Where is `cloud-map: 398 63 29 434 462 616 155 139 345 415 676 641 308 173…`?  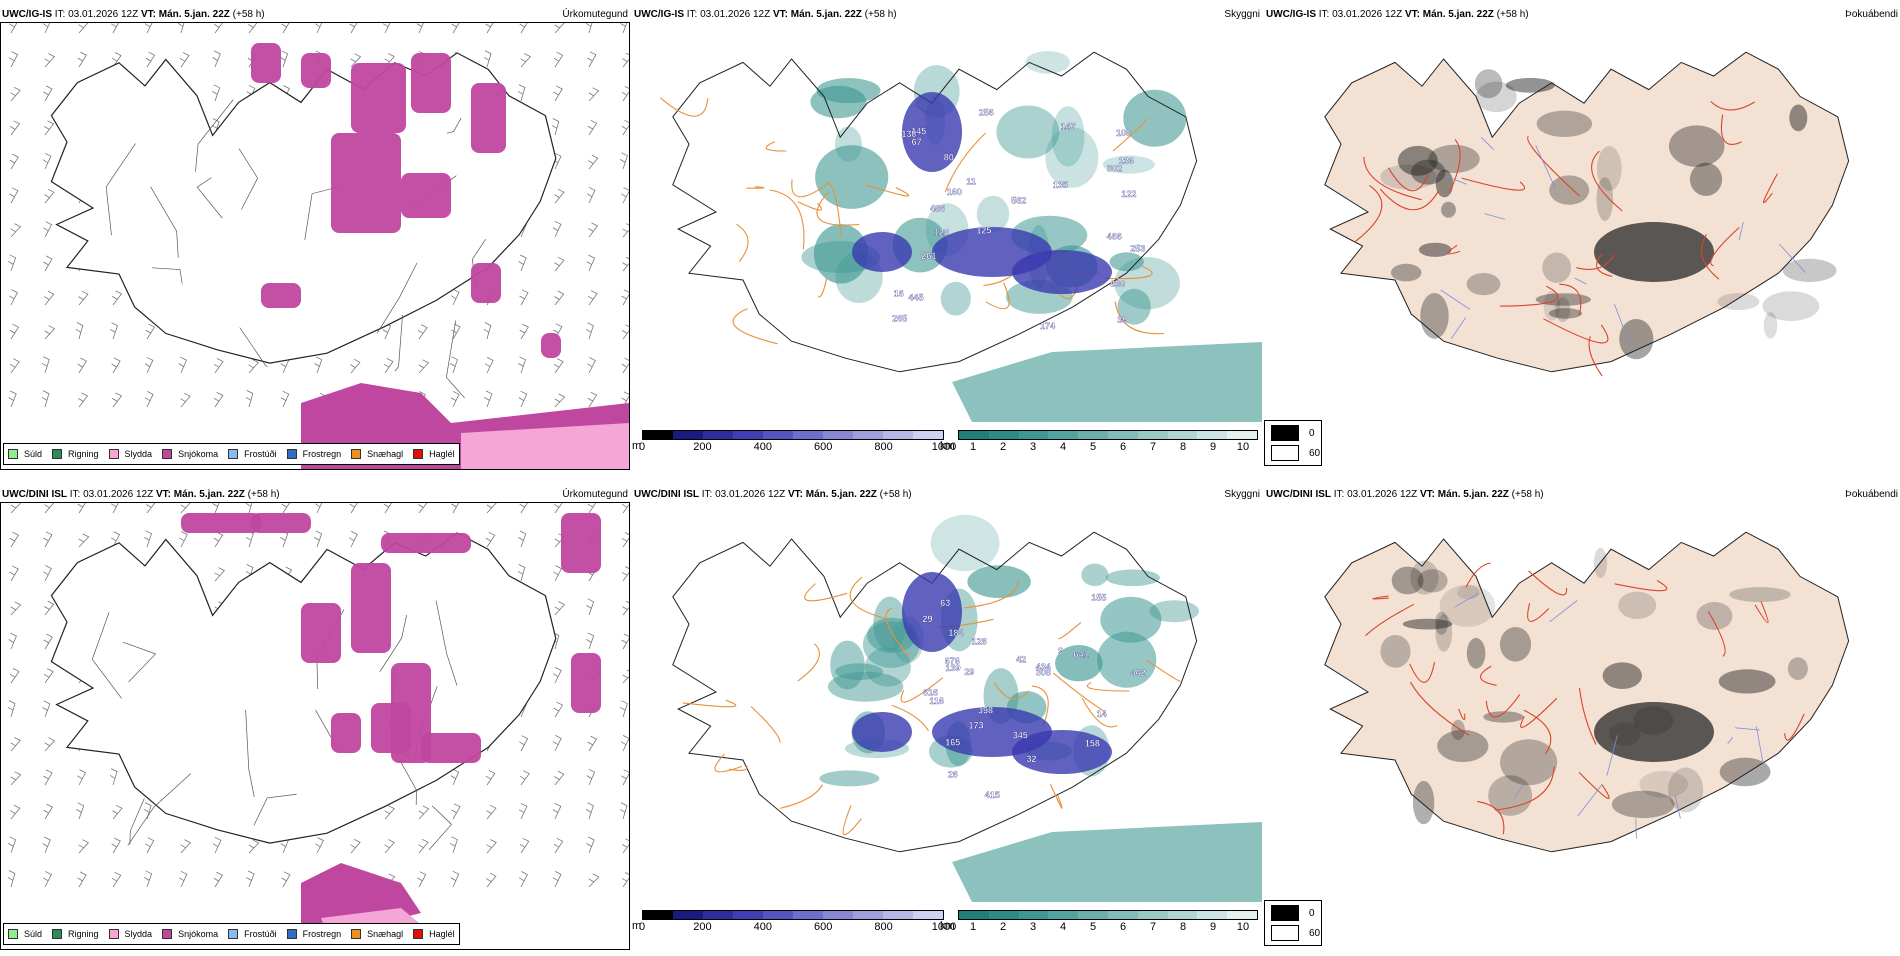 cloud-map: 398 63 29 434 462 616 155 139 345 415 676 641 308 173… is located at coordinates (967, 708).